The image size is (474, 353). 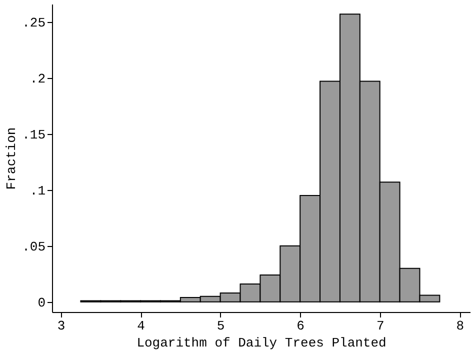 I want to click on x-tick-label: 6, so click(x=300, y=326).